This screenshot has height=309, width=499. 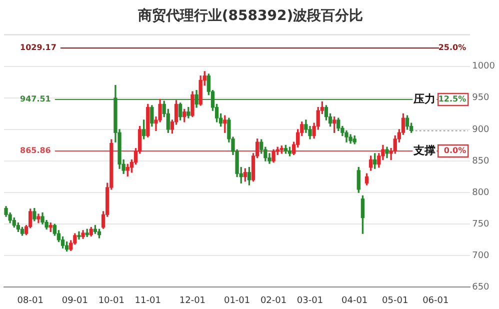 I want to click on x-tick-label: 09-01, so click(x=75, y=301).